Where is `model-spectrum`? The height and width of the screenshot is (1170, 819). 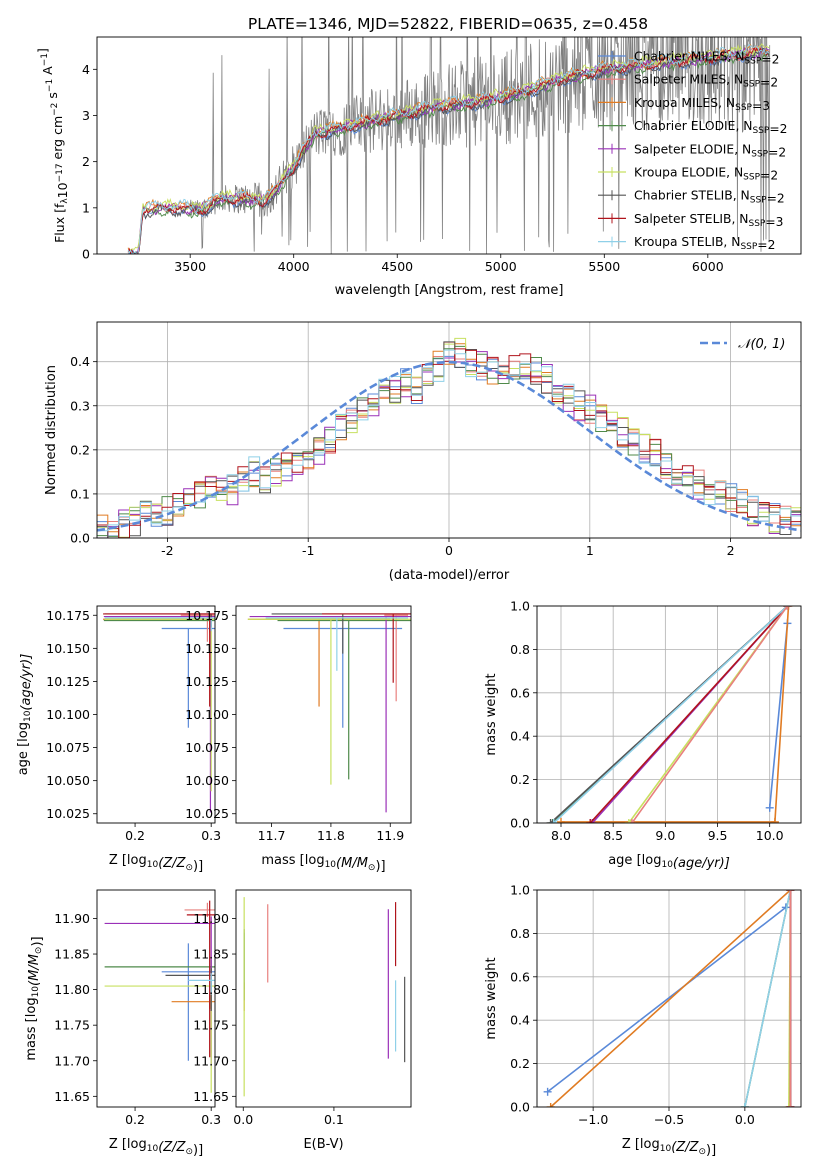 model-spectrum is located at coordinates (448, 148).